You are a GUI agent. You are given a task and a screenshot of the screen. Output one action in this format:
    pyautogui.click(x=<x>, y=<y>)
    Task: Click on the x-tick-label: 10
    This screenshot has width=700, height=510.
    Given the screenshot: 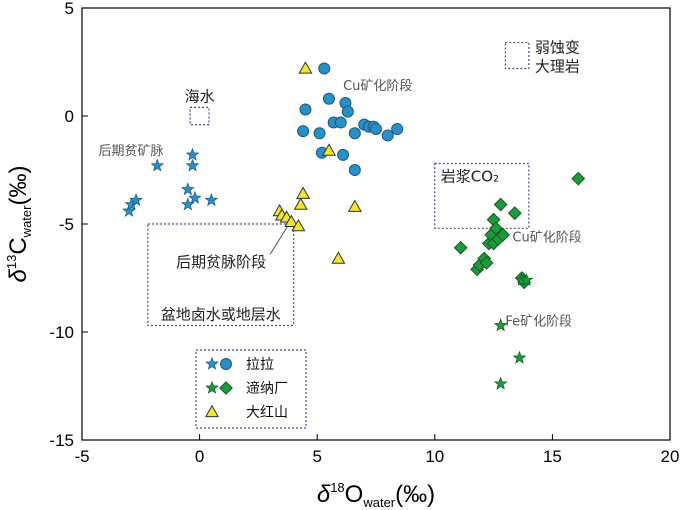 What is the action you would take?
    pyautogui.click(x=434, y=456)
    